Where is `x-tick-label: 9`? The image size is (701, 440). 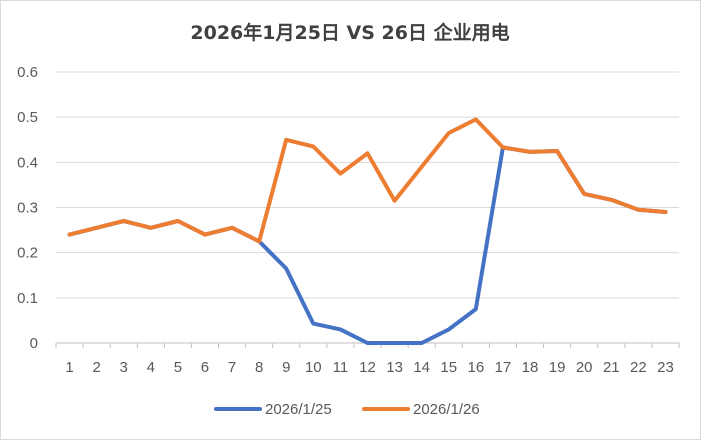
x-tick-label: 9 is located at coordinates (286, 367).